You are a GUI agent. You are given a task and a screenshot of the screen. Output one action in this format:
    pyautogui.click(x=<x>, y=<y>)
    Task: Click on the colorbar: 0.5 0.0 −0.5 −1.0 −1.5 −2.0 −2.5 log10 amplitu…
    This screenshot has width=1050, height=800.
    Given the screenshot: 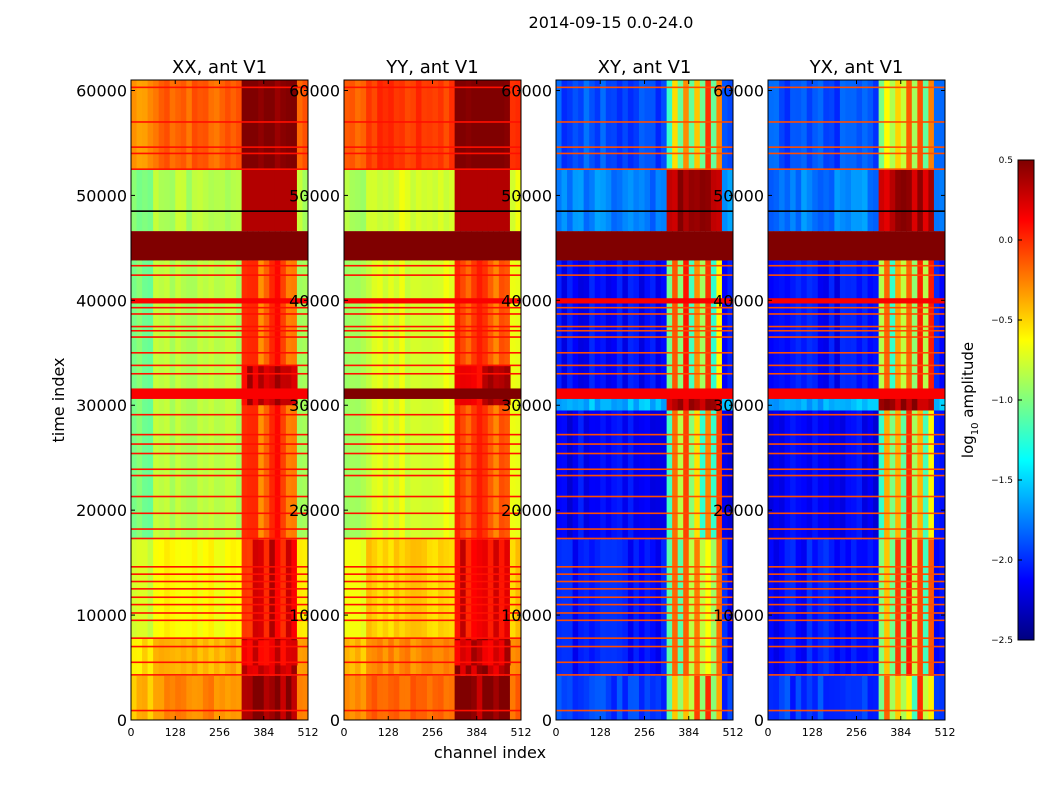 What is the action you would take?
    pyautogui.click(x=997, y=401)
    